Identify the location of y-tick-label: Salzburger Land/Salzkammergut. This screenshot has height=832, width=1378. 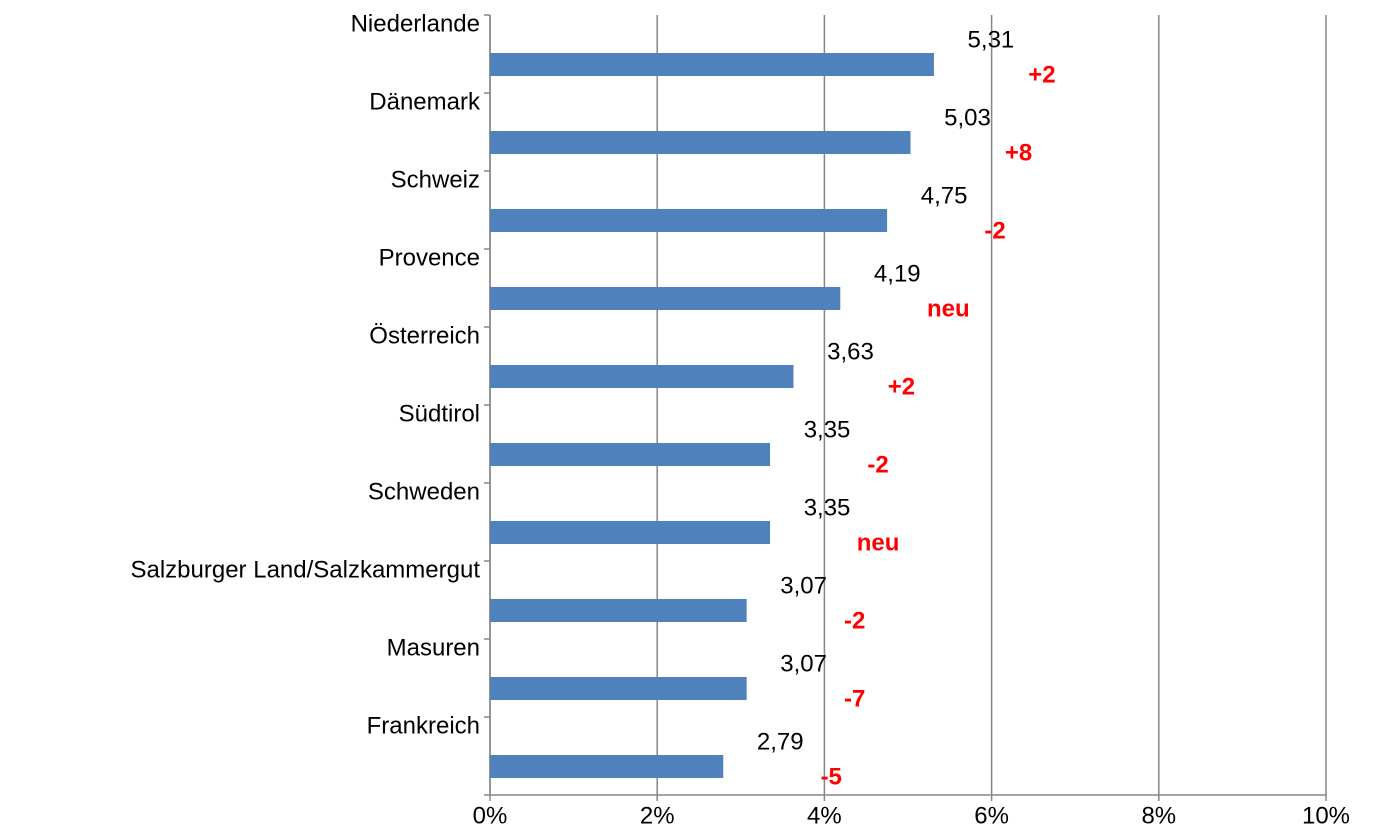
(305, 569).